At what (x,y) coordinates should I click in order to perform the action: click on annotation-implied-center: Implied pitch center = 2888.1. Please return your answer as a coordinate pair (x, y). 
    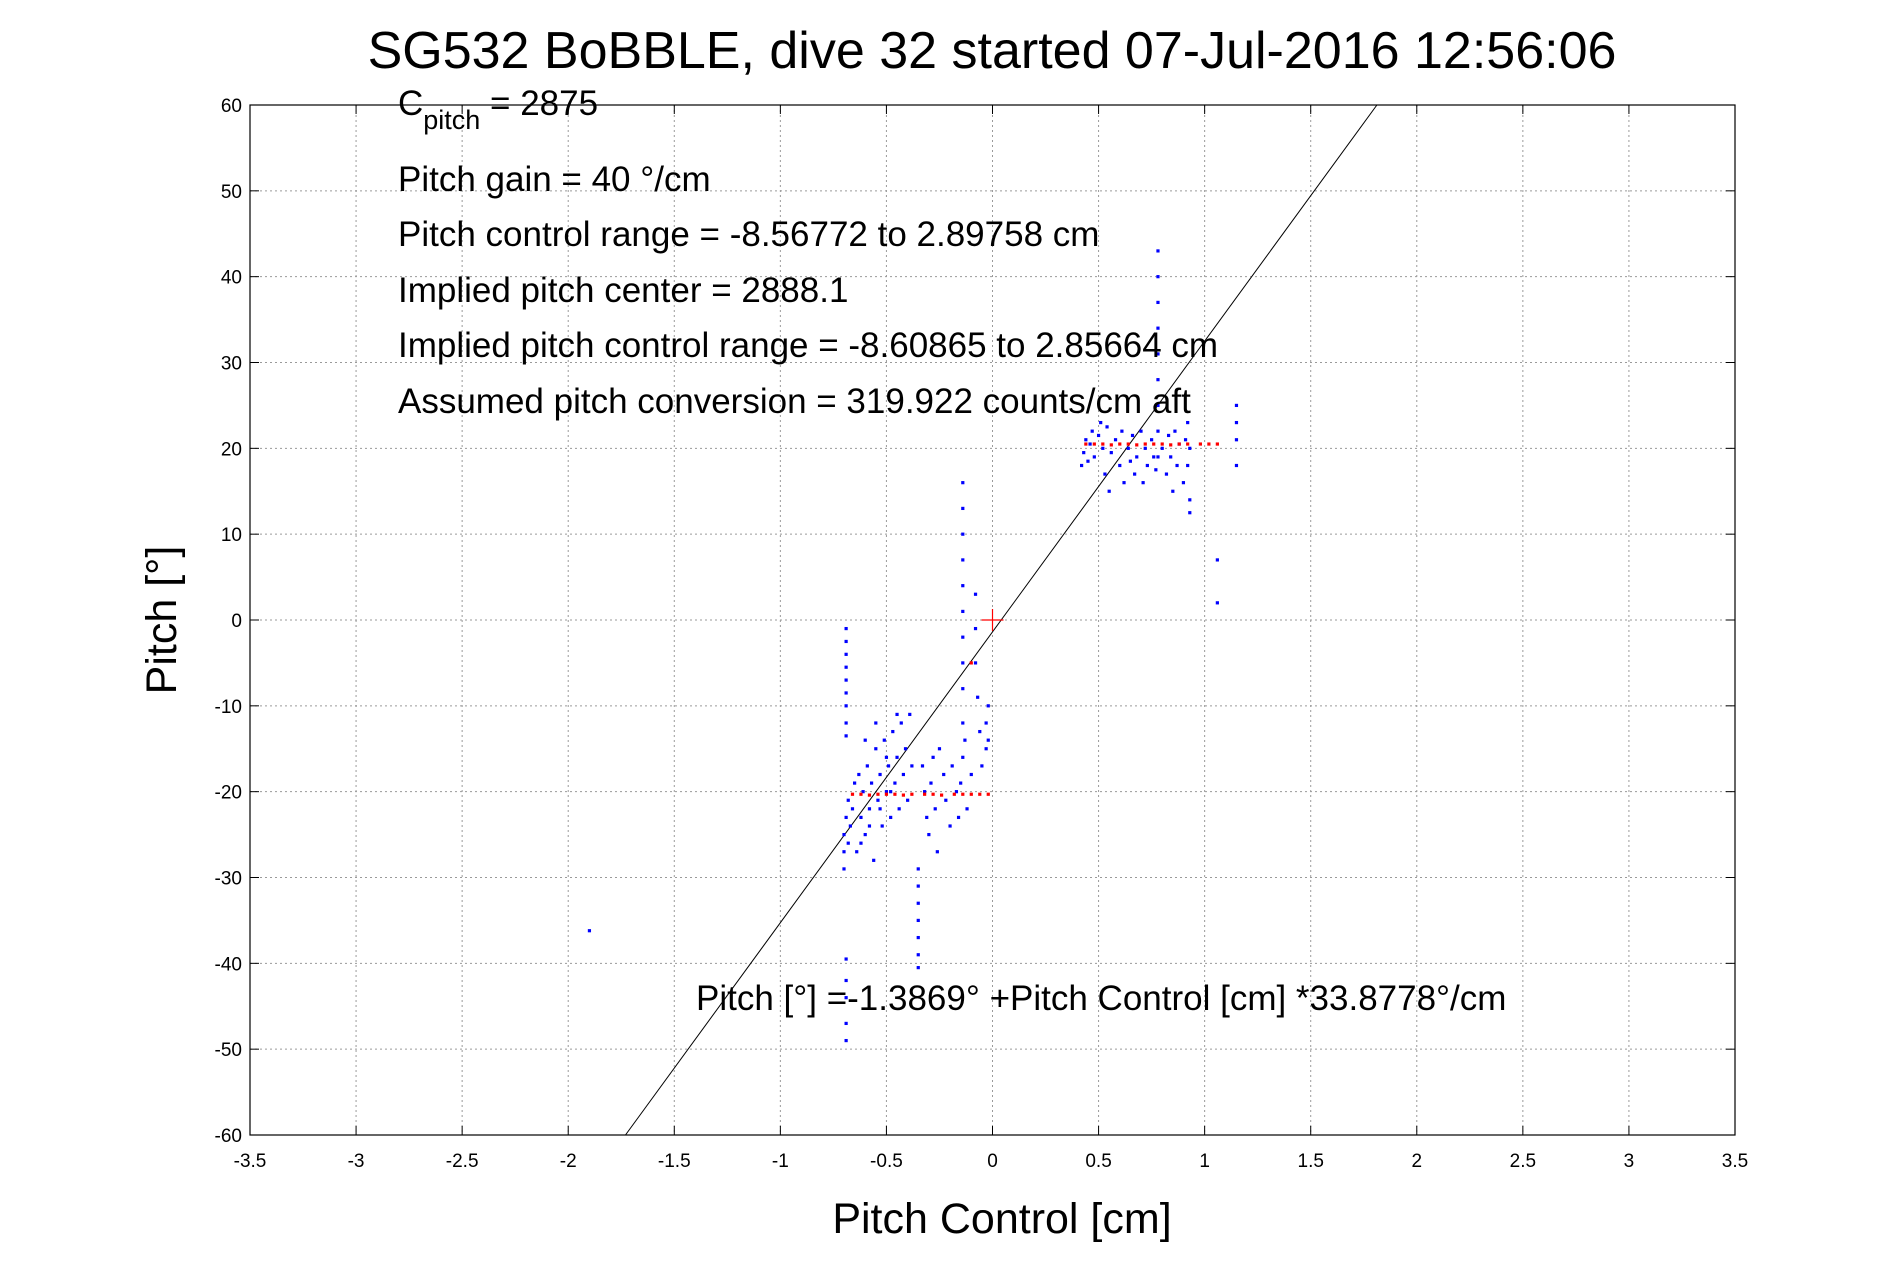
    Looking at the image, I should click on (623, 290).